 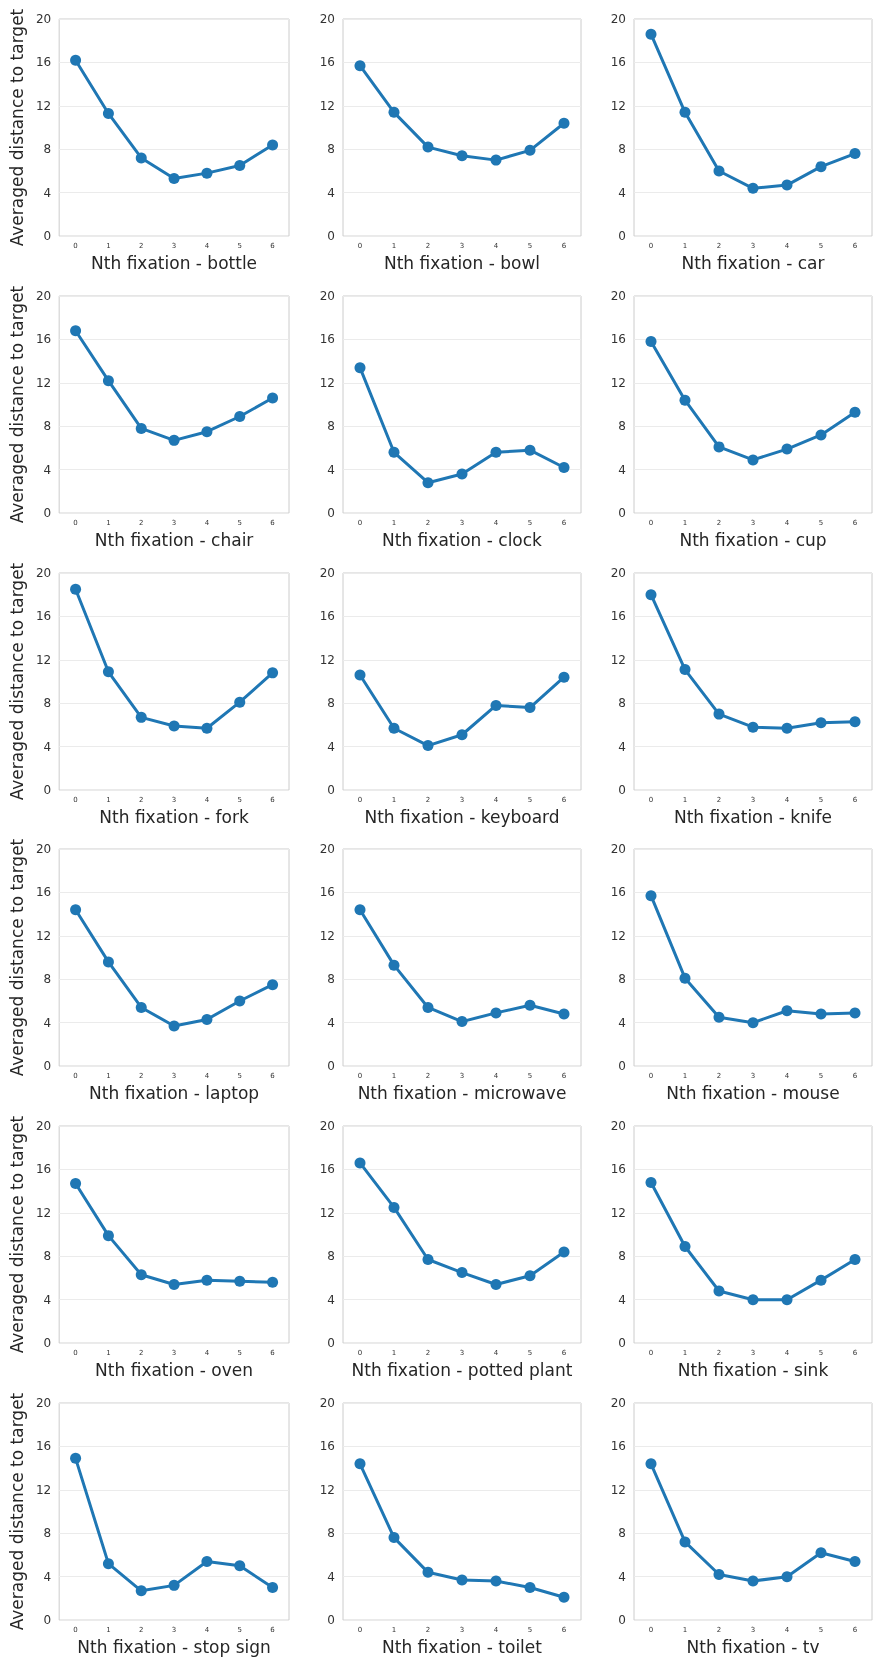 What do you see at coordinates (753, 1646) in the screenshot?
I see `x-axis-title: Nth fixation - tv` at bounding box center [753, 1646].